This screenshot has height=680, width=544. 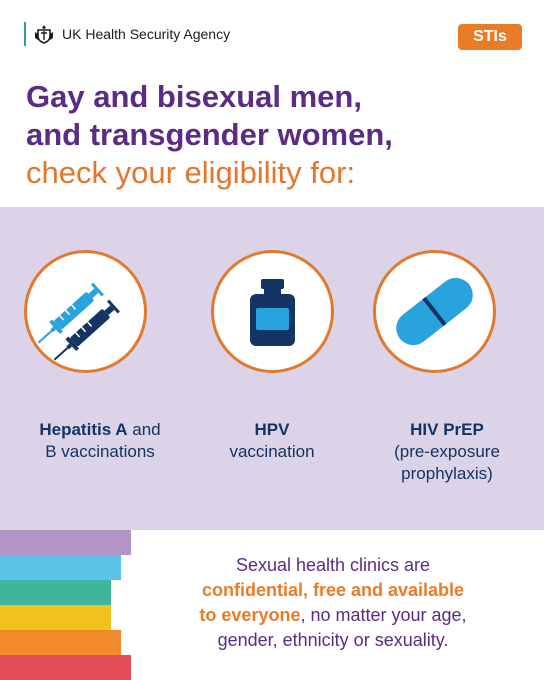 I want to click on clinics-highlight-2: to everyone, so click(x=250, y=615).